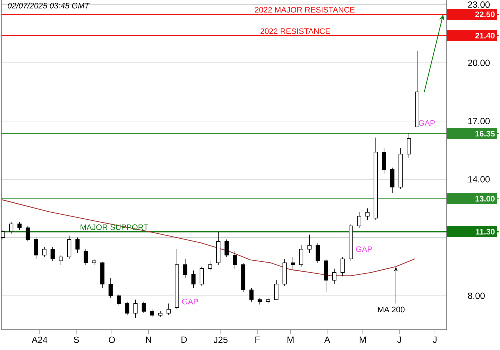  Describe the element at coordinates (149, 340) in the screenshot. I see `x-tick-label: N` at that location.